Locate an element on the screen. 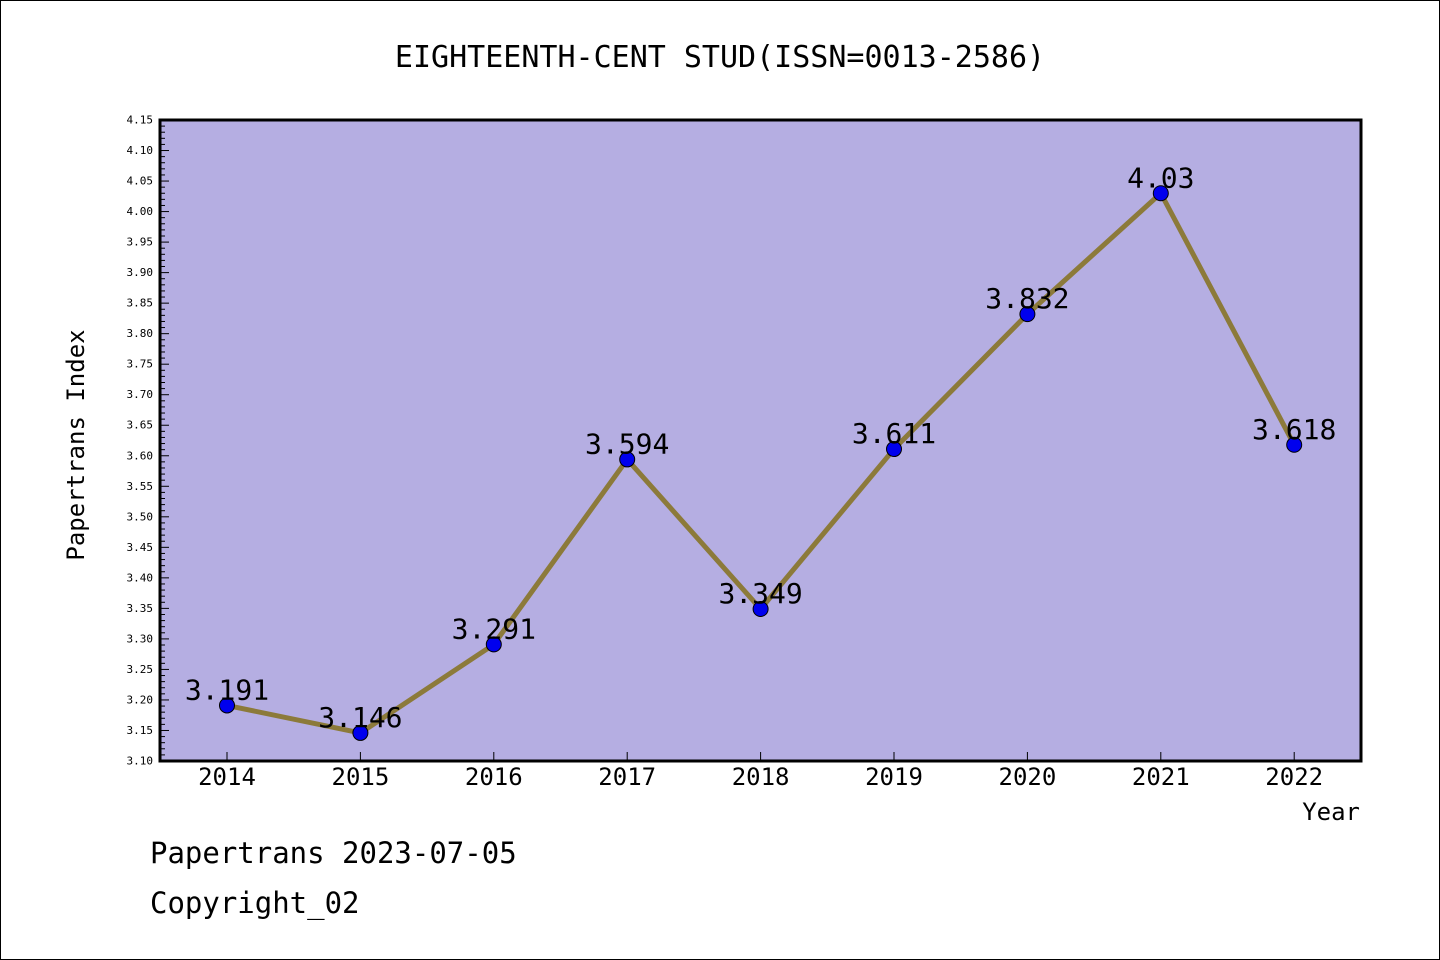 The image size is (1440, 960). x-tick-label: 2022 is located at coordinates (1294, 777).